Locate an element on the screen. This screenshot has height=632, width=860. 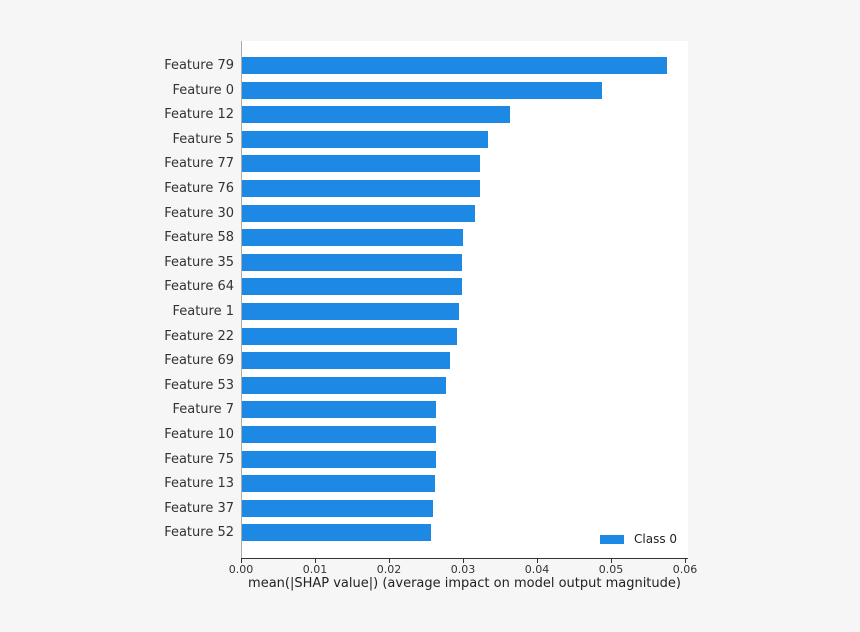
y-tick-label: Feature 75 is located at coordinates (199, 459).